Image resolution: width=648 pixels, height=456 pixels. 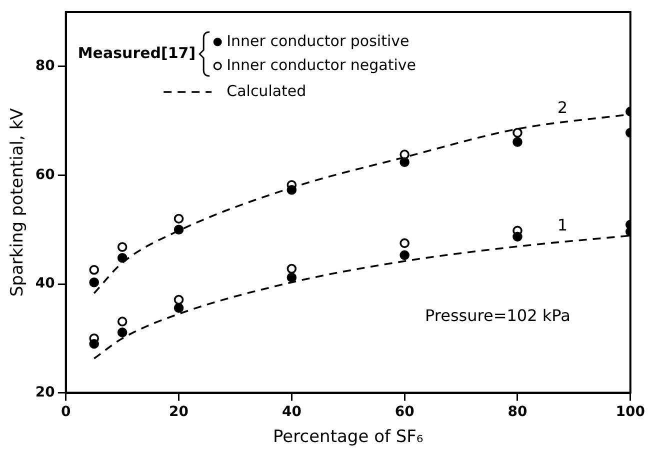 I want to click on legend-label: Inner conductor negative, so click(x=321, y=65).